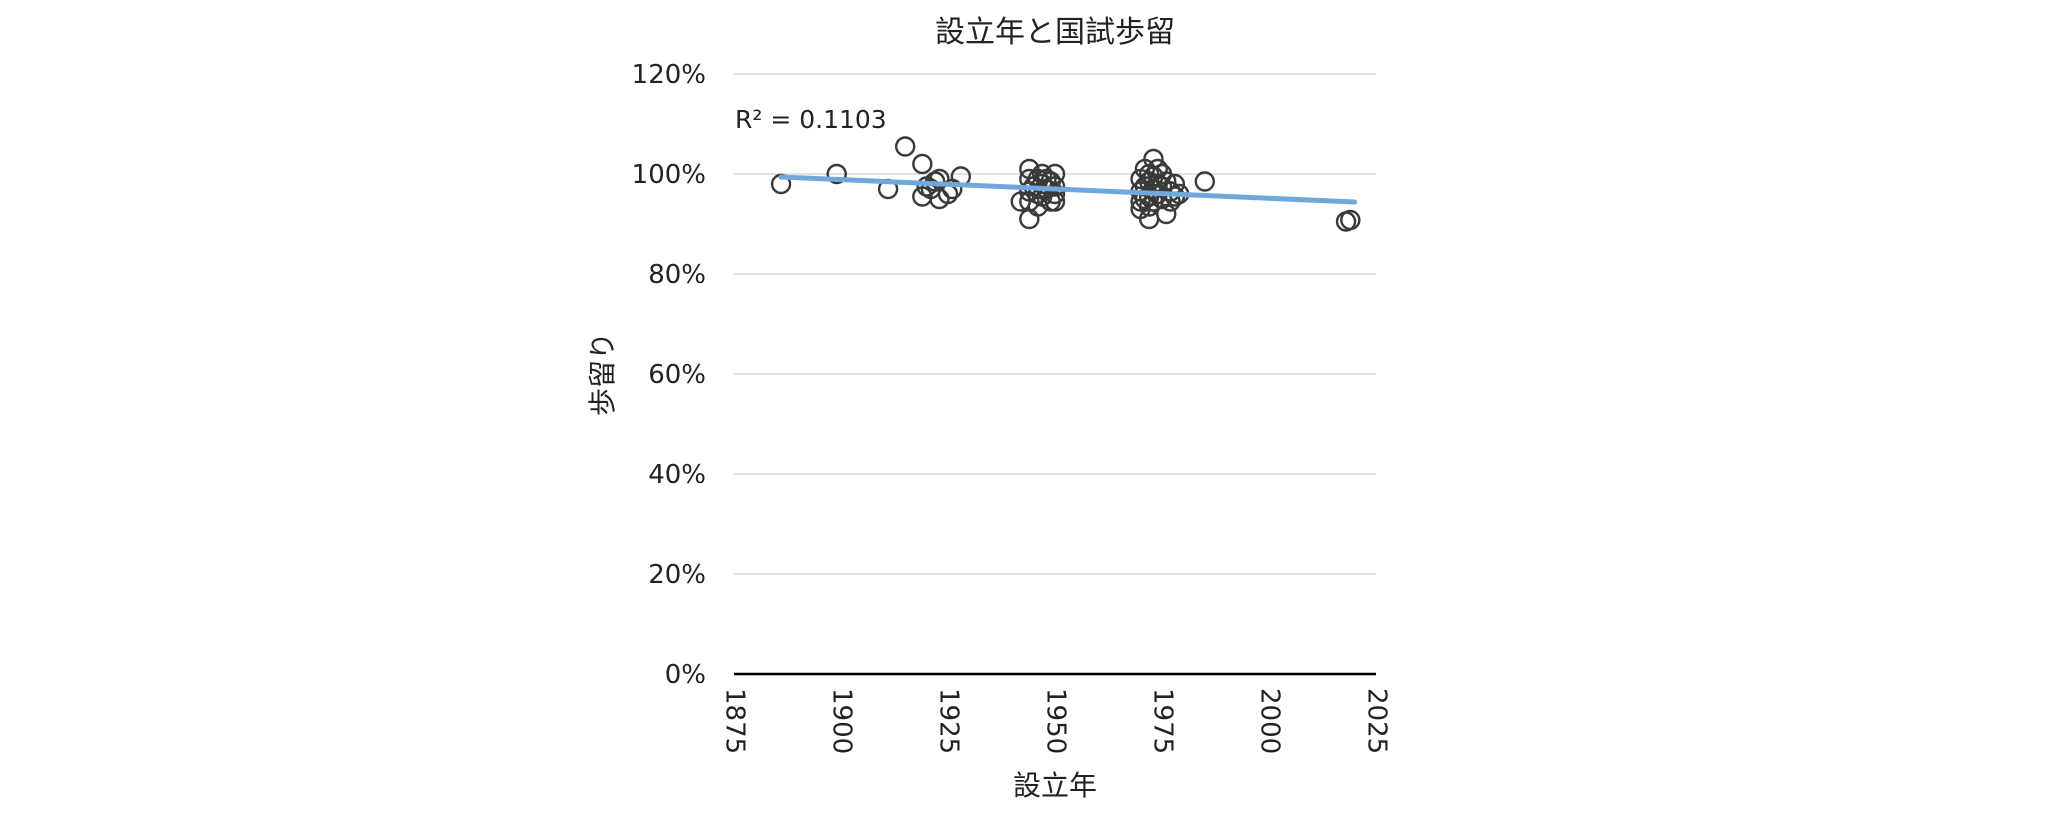 The height and width of the screenshot is (823, 2048). Describe the element at coordinates (685, 675) in the screenshot. I see `y-tick-label: 0%` at that location.